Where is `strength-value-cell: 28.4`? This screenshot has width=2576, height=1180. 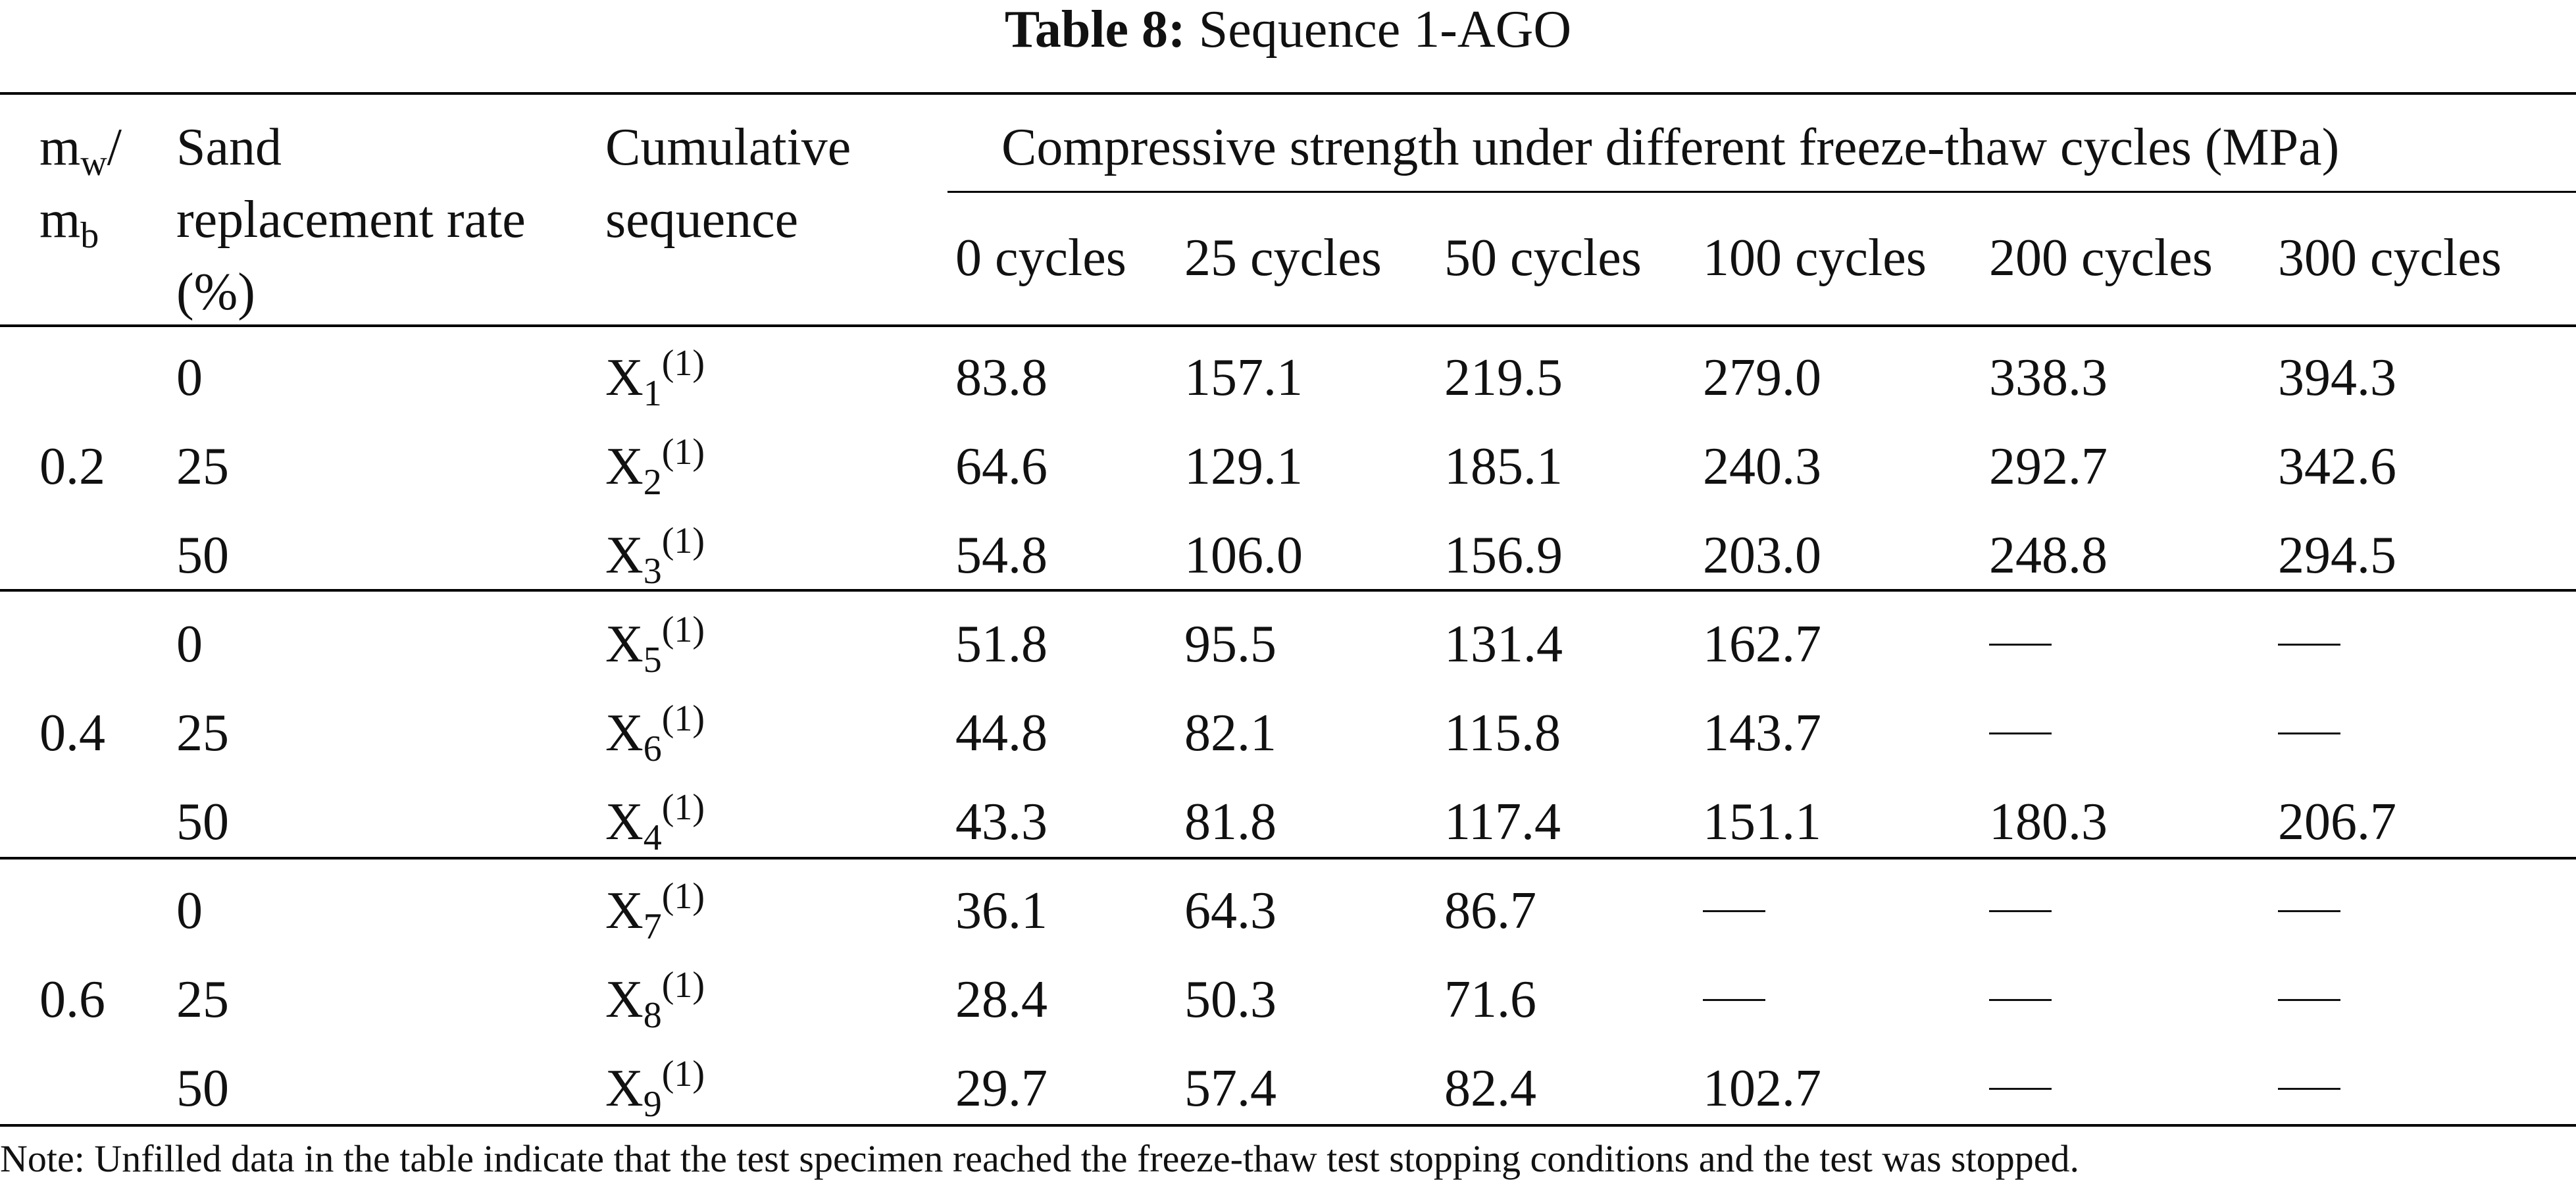 strength-value-cell: 28.4 is located at coordinates (1001, 1000).